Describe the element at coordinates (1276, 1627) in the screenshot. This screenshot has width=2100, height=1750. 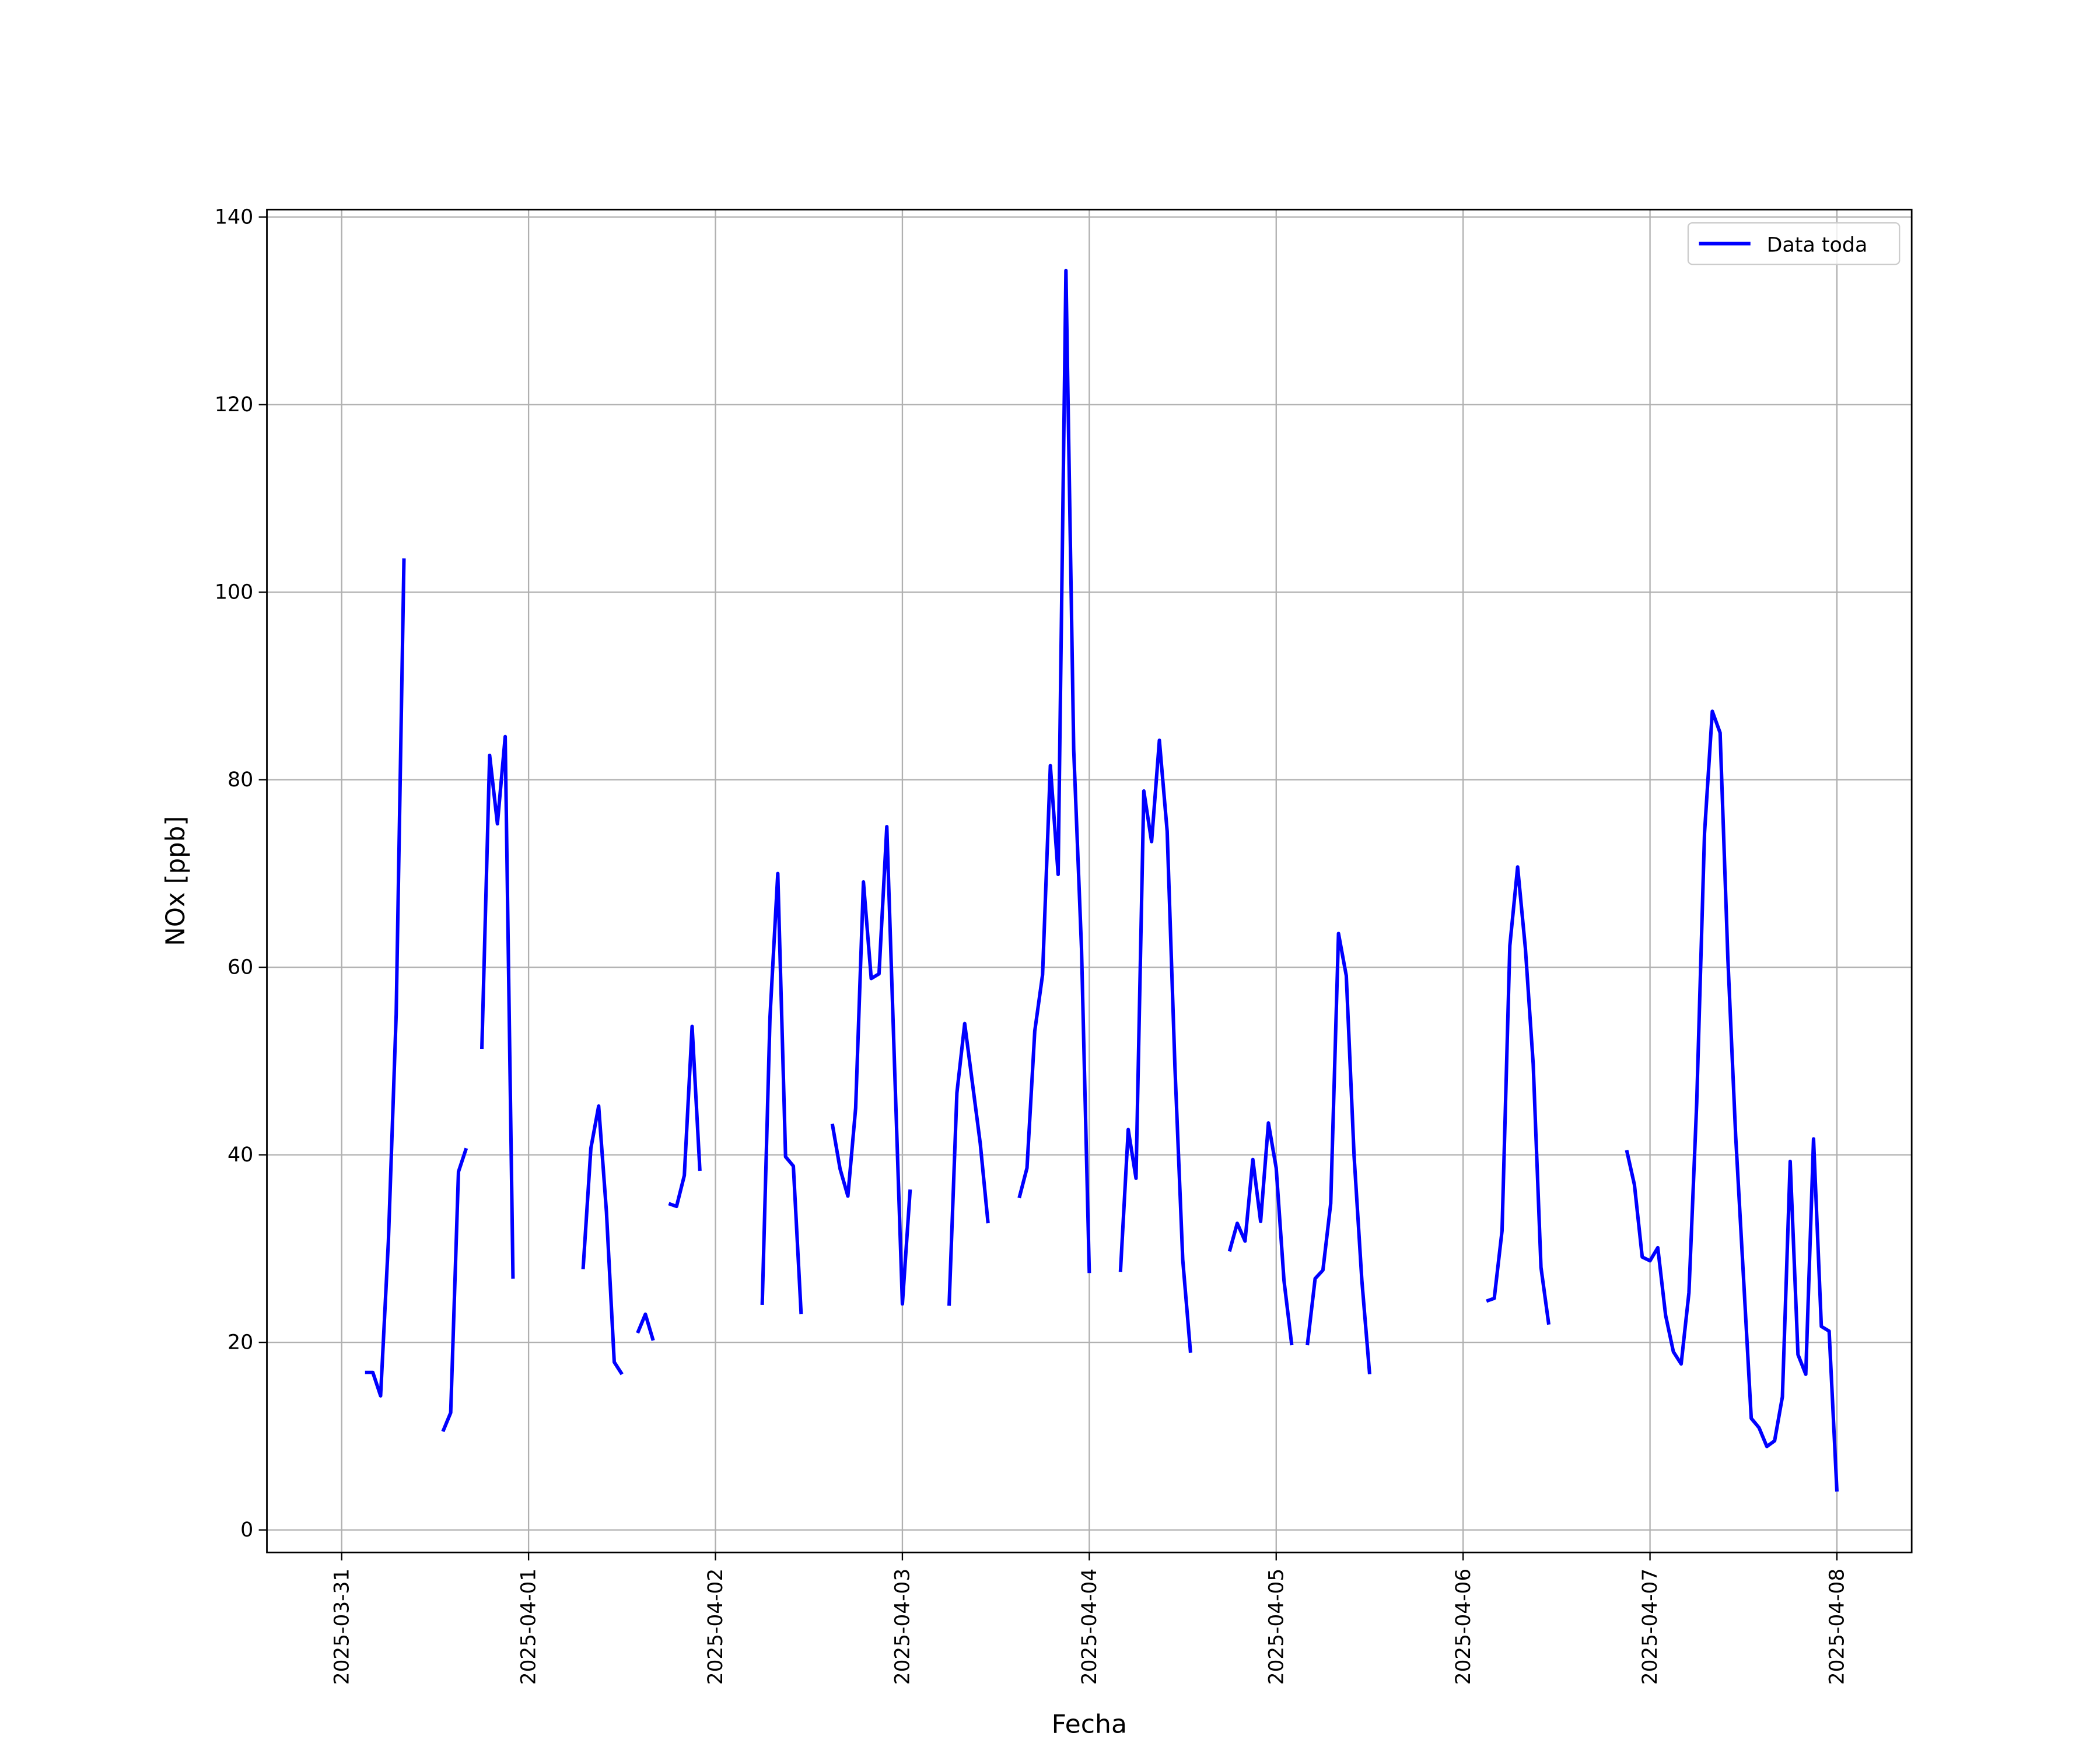
I see `x-tick-label: 2025-04-05` at that location.